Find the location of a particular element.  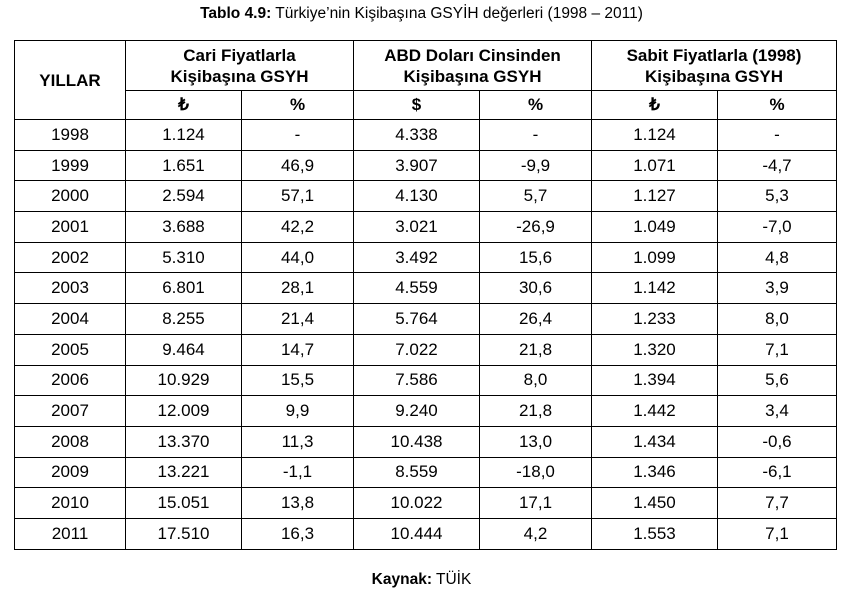

constant-value-cell: 1.450 is located at coordinates (654, 503).